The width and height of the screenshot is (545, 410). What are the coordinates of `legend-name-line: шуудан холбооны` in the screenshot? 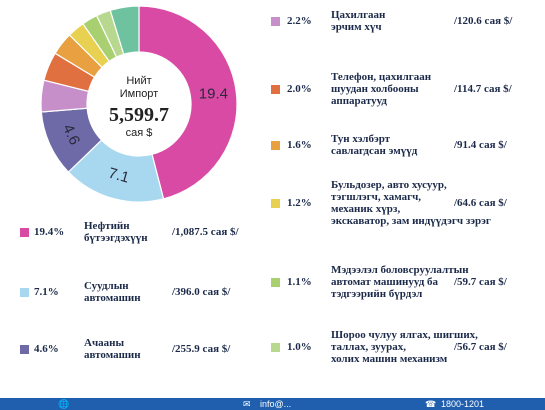 It's located at (375, 89).